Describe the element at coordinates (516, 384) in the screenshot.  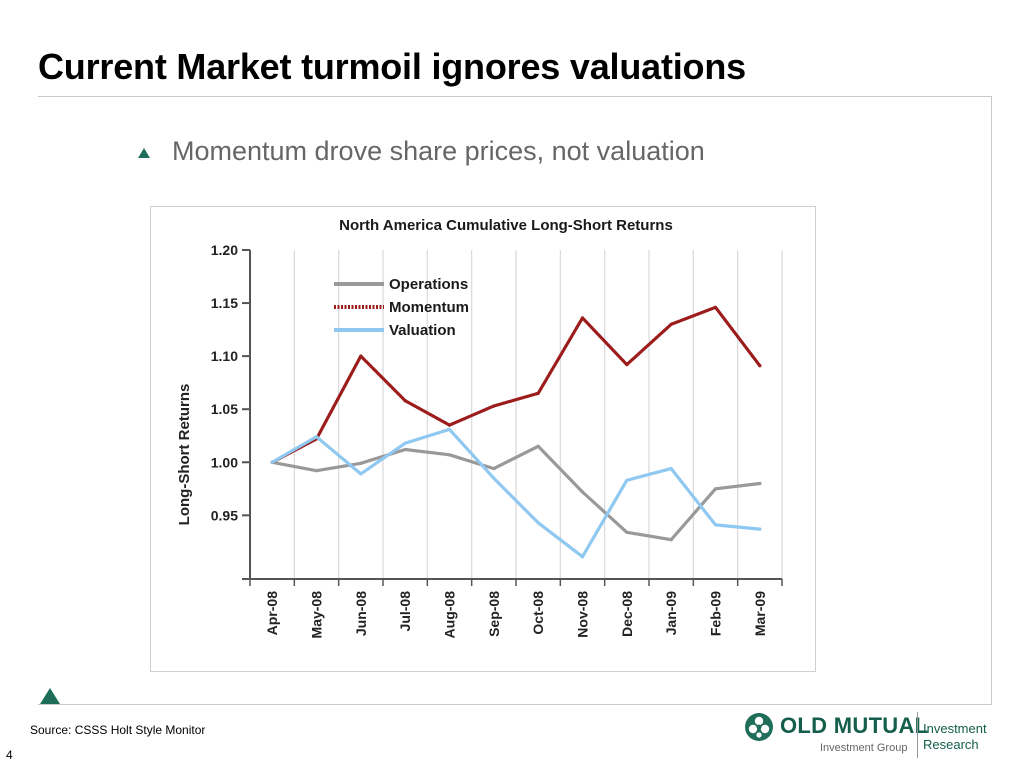
I see `series-line-momentum` at that location.